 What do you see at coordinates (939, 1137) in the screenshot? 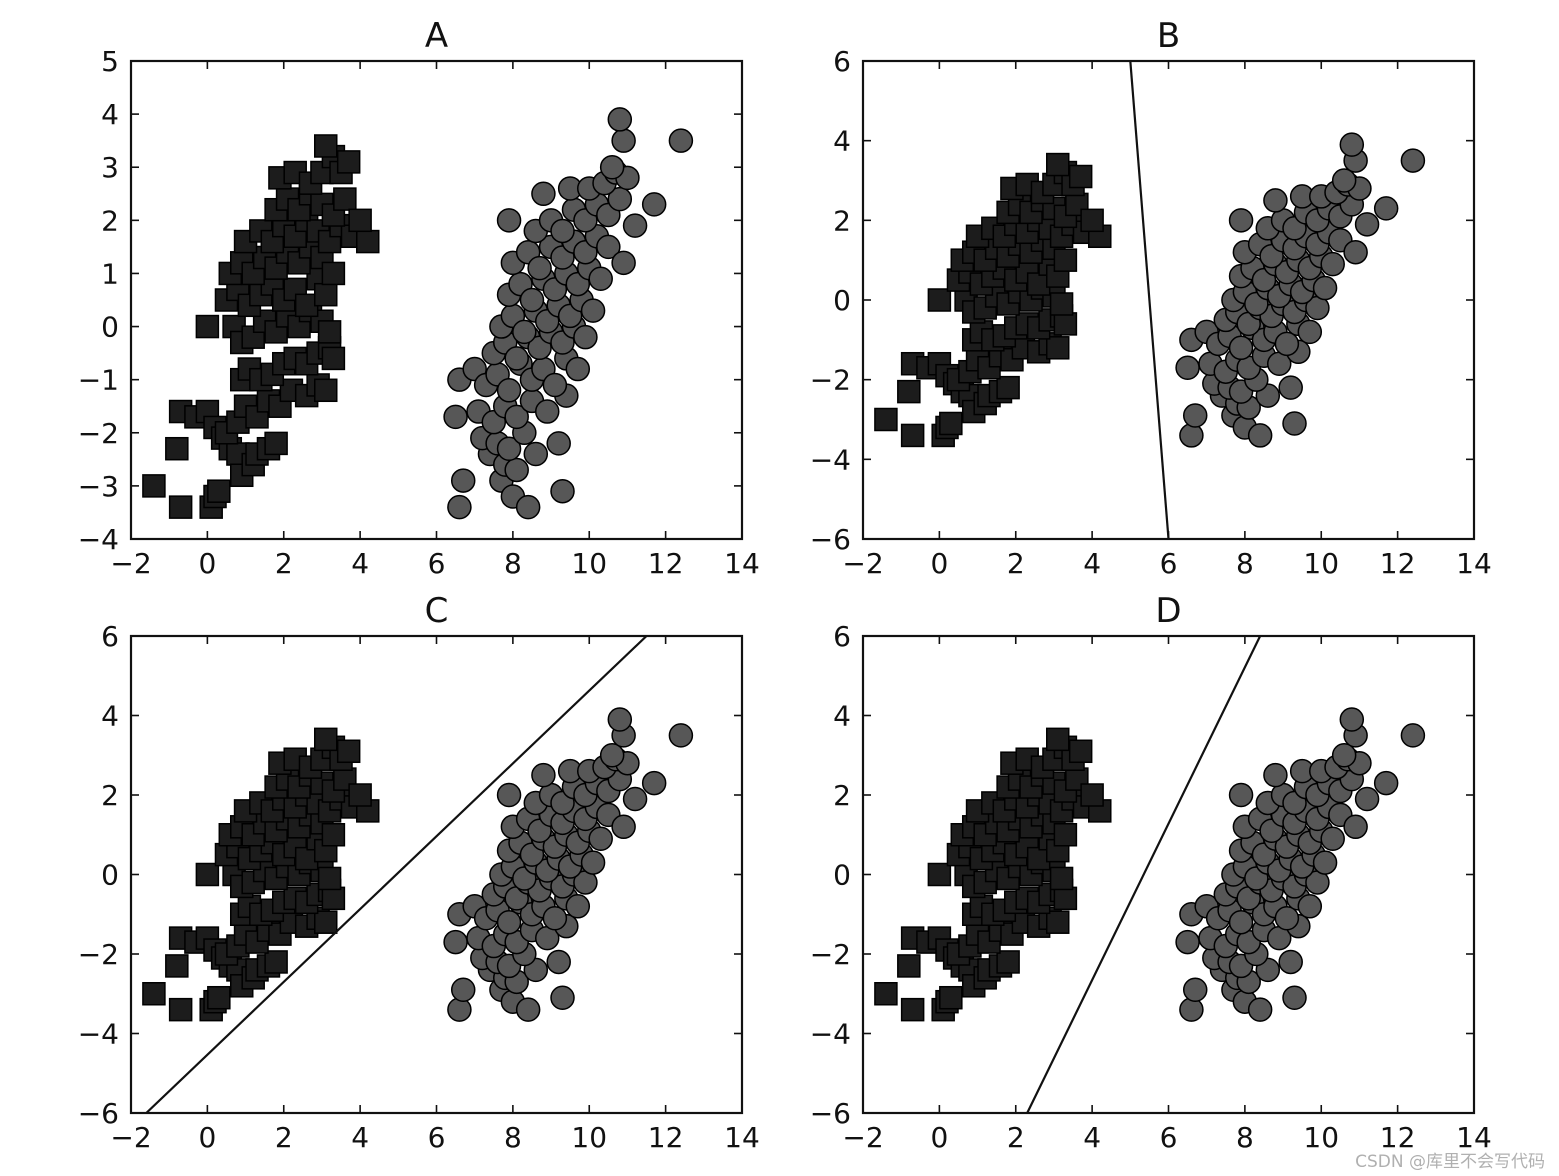
I see `panel-d-xtick-label: 0` at bounding box center [939, 1137].